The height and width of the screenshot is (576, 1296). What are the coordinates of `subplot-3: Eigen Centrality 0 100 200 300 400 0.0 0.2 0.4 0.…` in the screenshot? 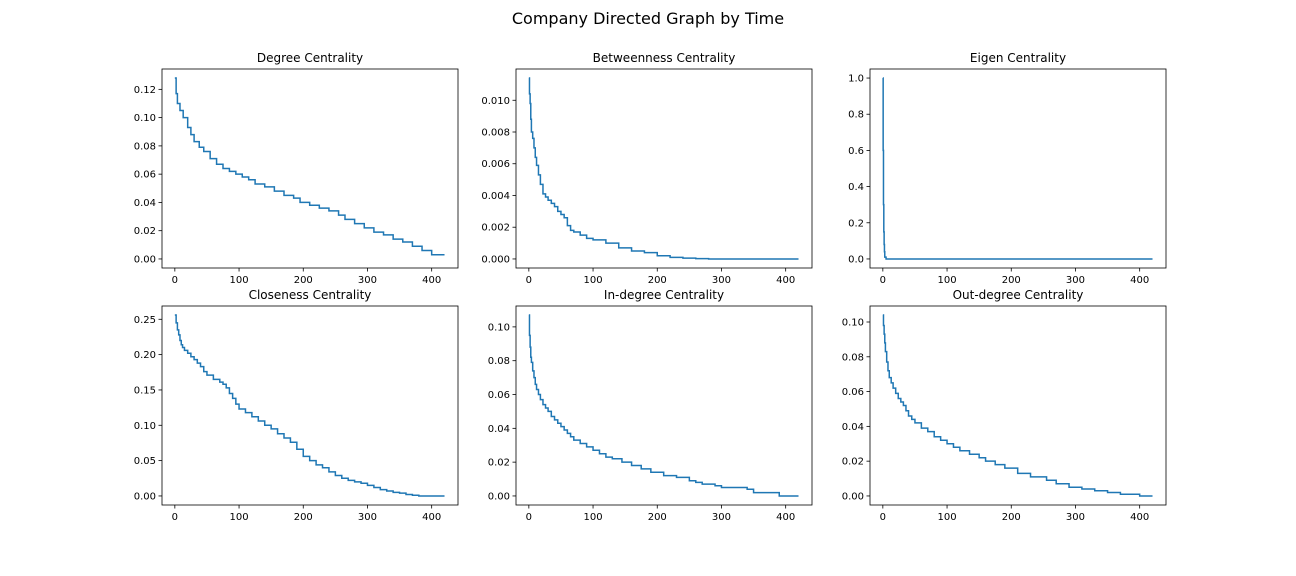 It's located at (1007, 168).